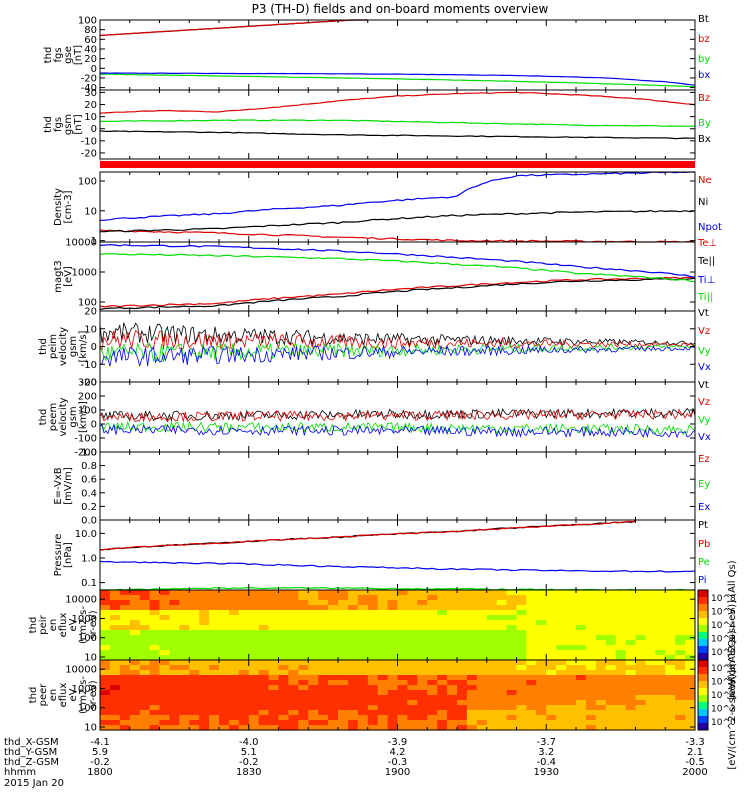 Image resolution: width=750 pixels, height=800 pixels. I want to click on x-tick-label: 5.1, so click(249, 752).